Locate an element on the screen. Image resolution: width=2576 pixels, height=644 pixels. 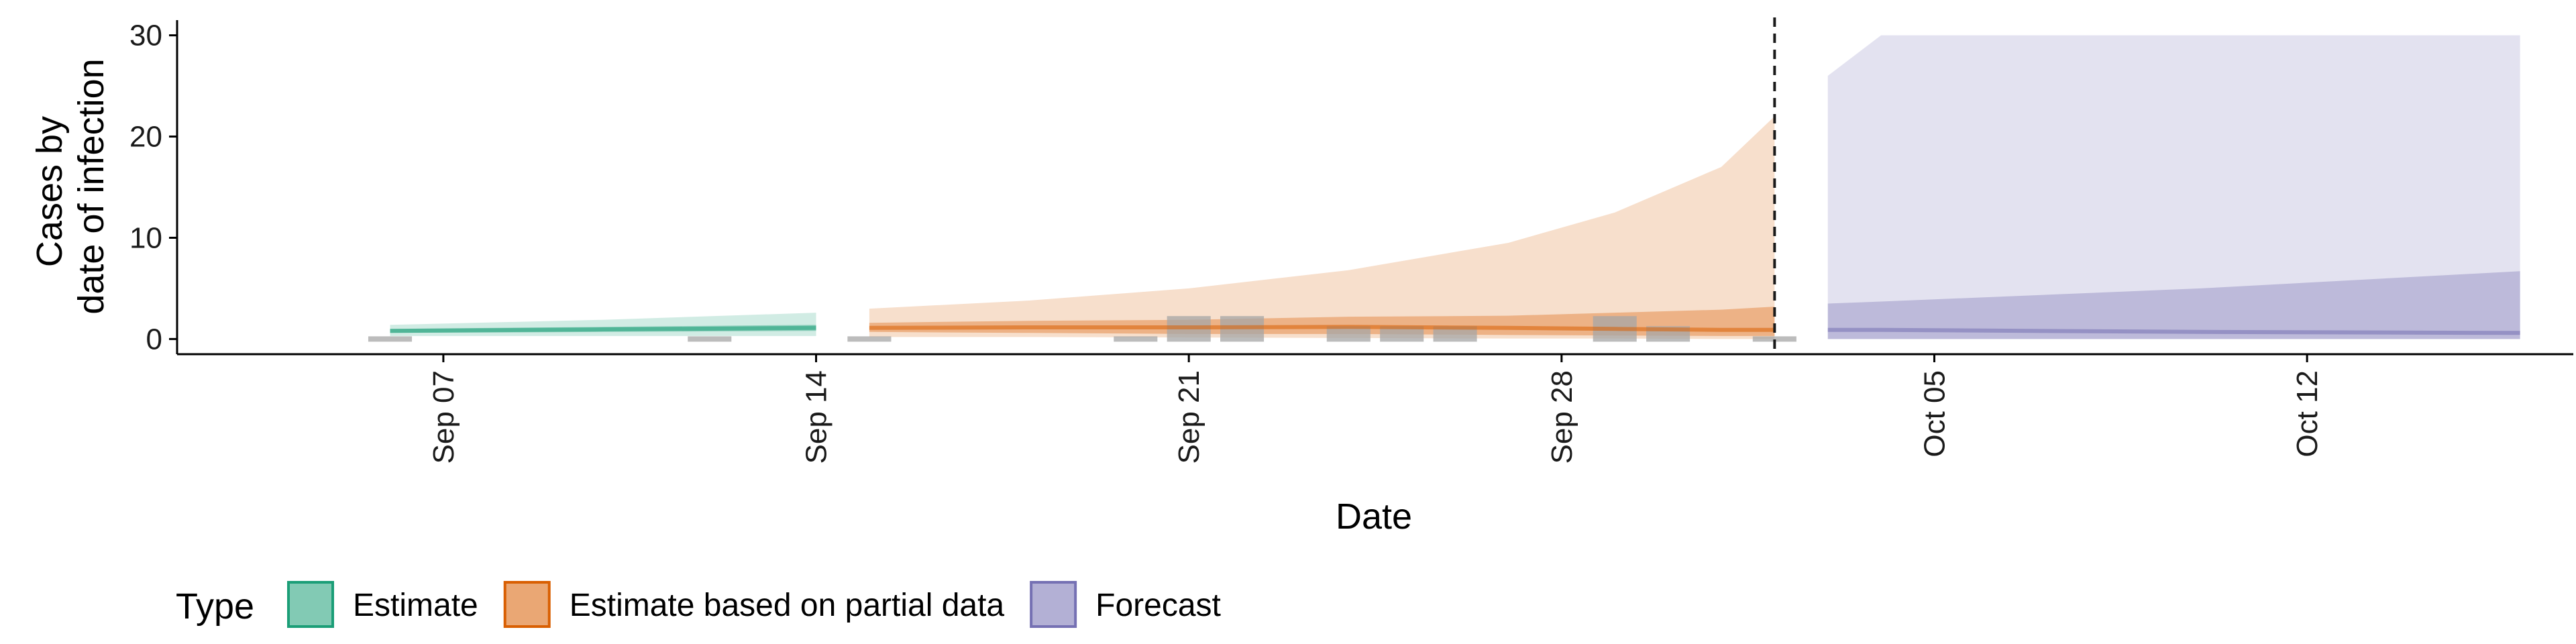
legend-label-forecast: Forecast is located at coordinates (1158, 605).